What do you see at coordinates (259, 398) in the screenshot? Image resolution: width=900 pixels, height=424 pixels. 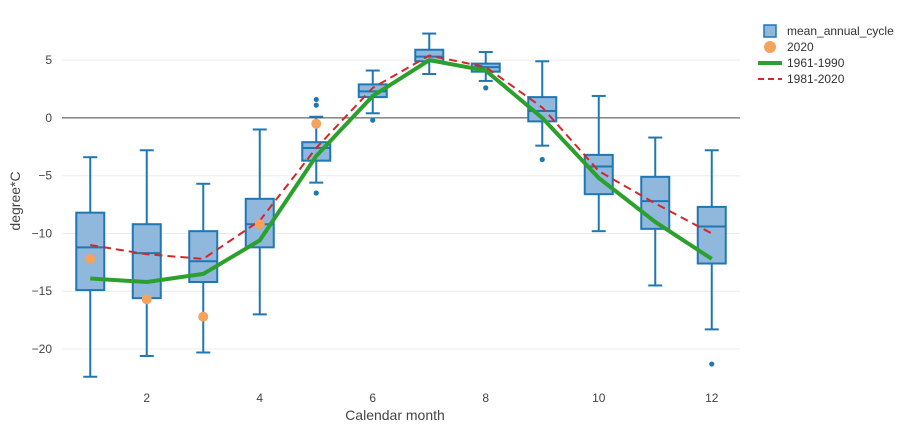 I see `x-tick-label: 4` at bounding box center [259, 398].